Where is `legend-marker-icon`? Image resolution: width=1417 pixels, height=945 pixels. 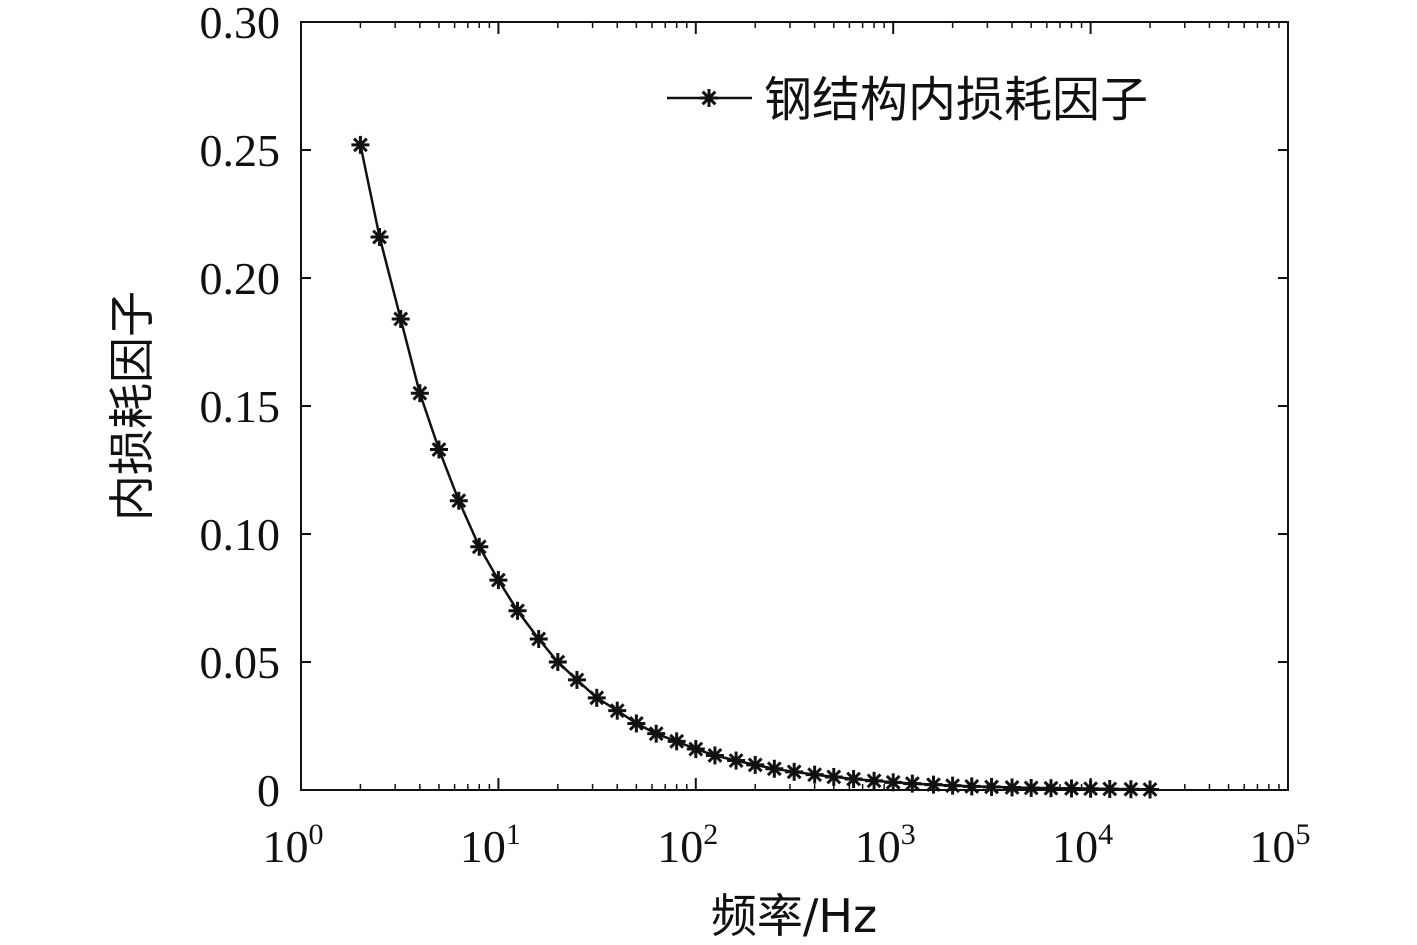
legend-marker-icon is located at coordinates (709, 98).